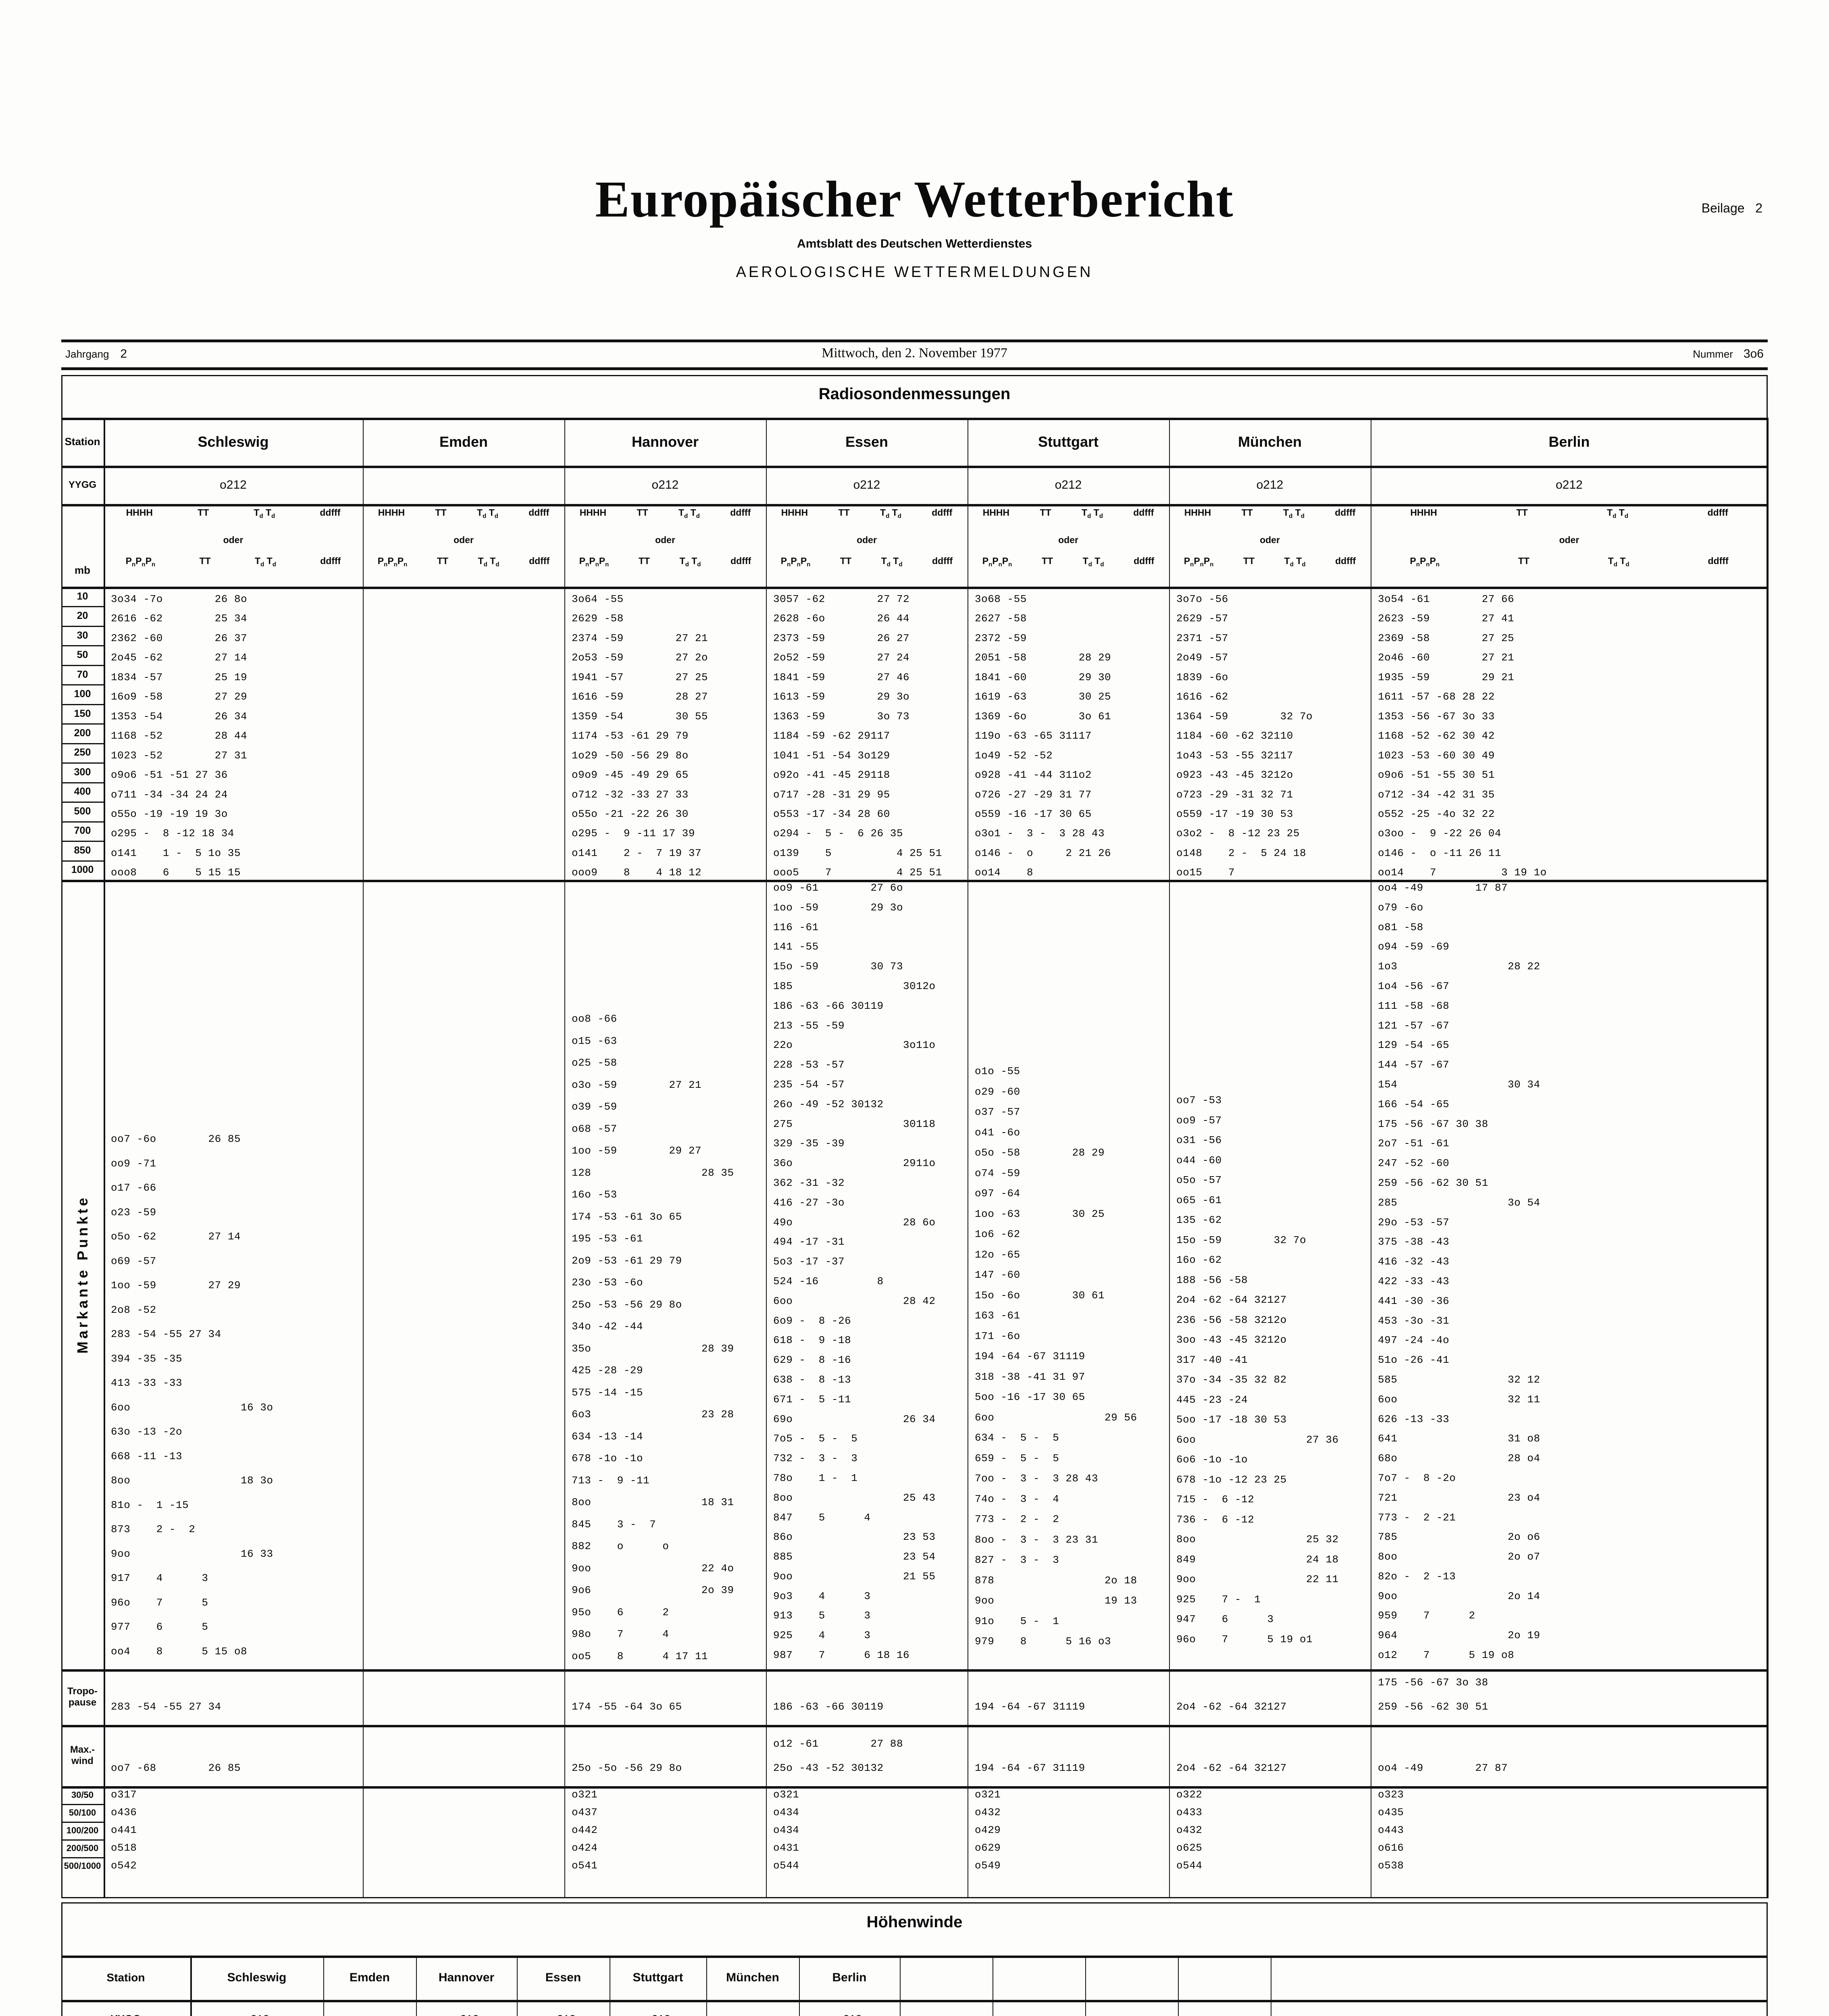 This screenshot has height=2016, width=1829. Describe the element at coordinates (364, 1158) in the screenshot. I see `column-rule` at that location.